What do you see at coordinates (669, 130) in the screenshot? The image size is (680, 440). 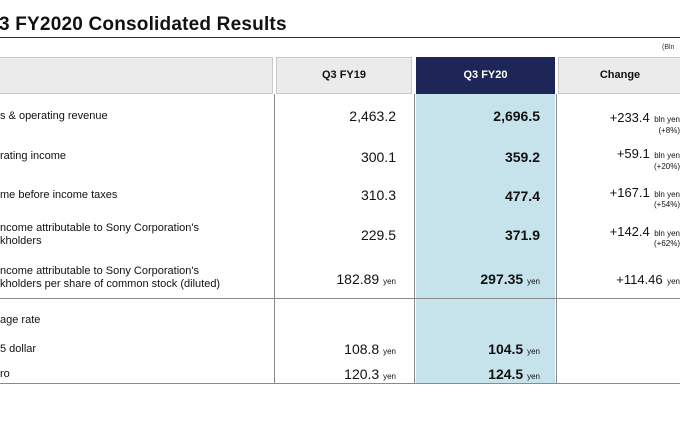 I see `change-percent: (+8%)` at bounding box center [669, 130].